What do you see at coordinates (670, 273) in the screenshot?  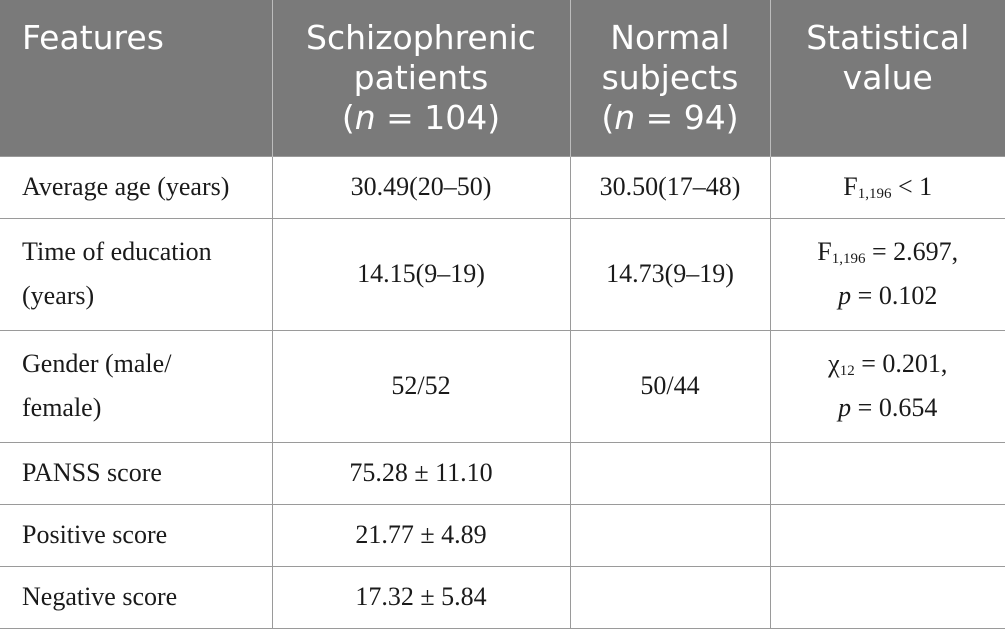 I see `cell-normal: 14.73(9–19)` at bounding box center [670, 273].